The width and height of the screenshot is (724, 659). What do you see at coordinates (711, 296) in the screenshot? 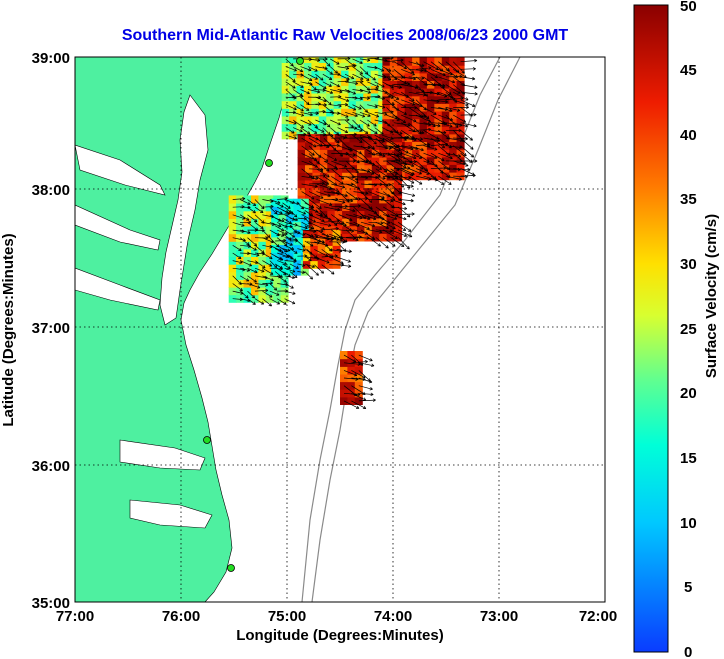
I see `colorbar-label: Surface Velocity (cm/s)` at bounding box center [711, 296].